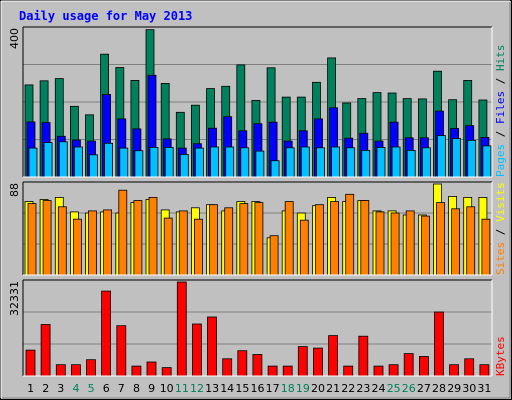  What do you see at coordinates (151, 388) in the screenshot?
I see `x-label-day-9: 9` at bounding box center [151, 388].